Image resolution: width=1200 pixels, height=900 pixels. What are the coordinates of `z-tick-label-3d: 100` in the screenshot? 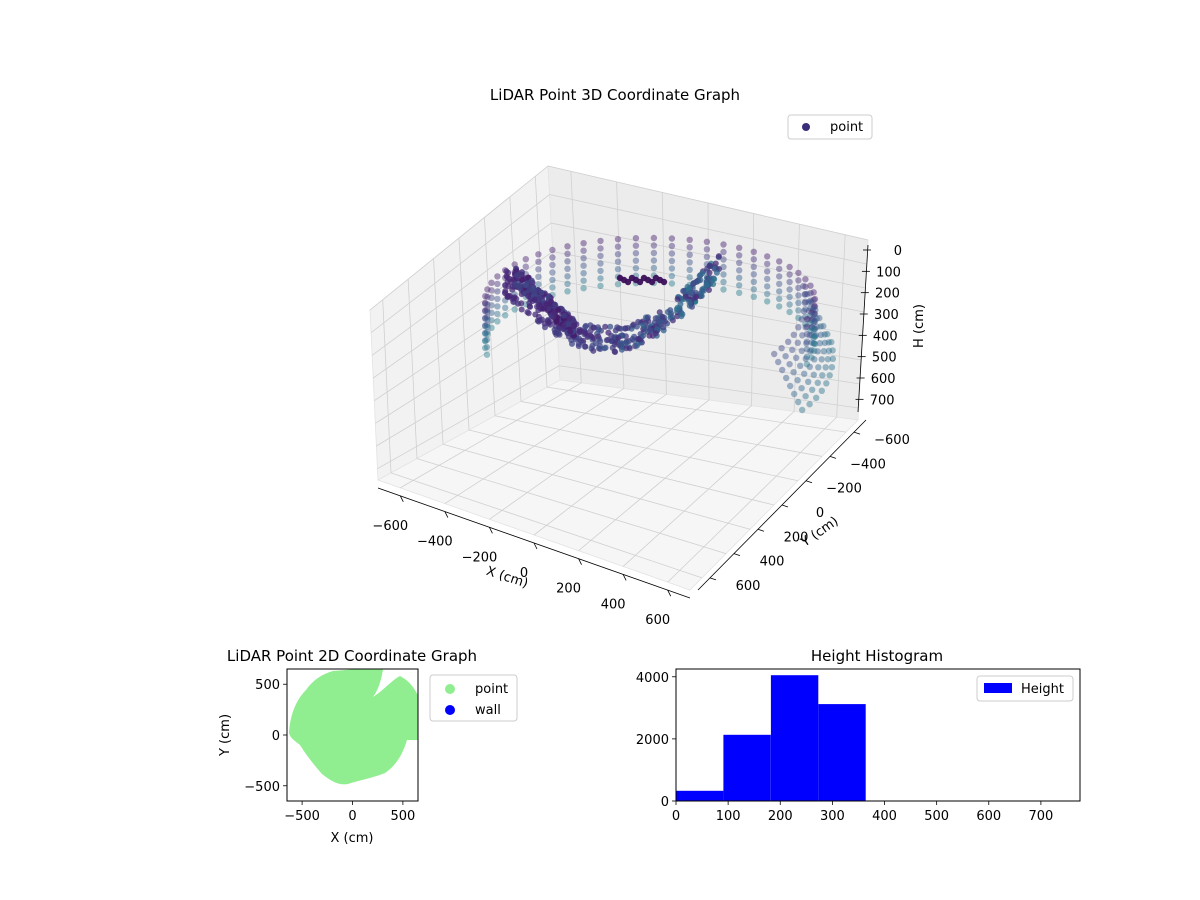 It's located at (888, 272).